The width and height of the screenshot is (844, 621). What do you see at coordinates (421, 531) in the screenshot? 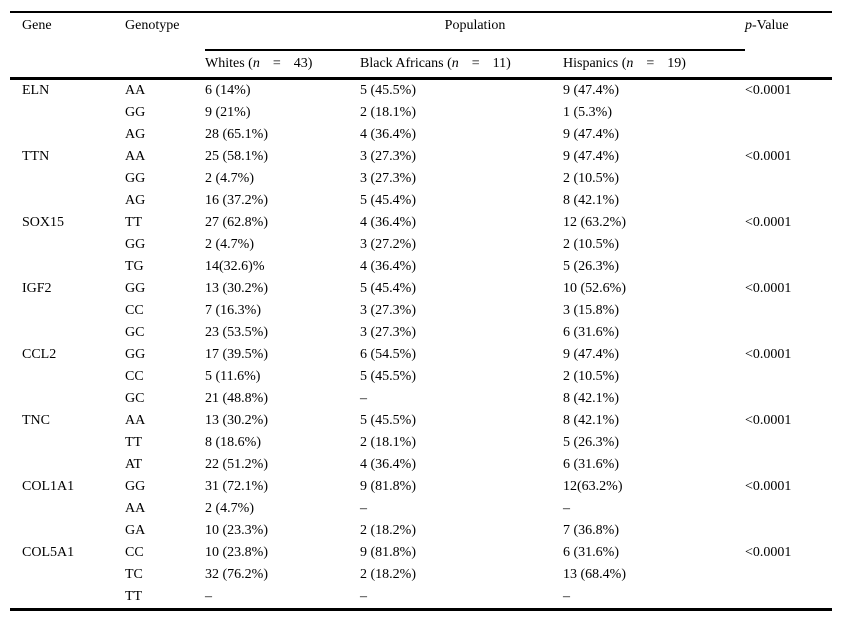
I see `table-row: GA 10 (23.3%) 2 (18.2%) 7 (36.8%)` at bounding box center [421, 531].